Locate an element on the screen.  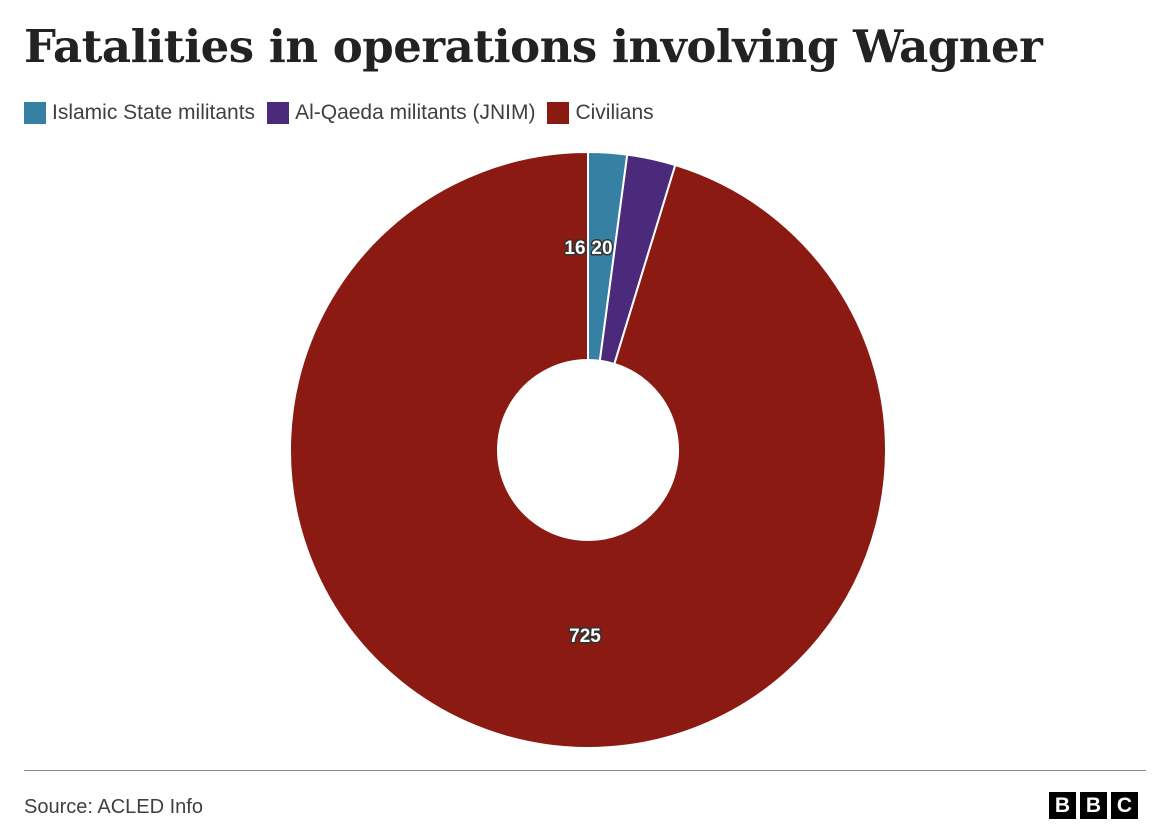
bbc-logo-letter-2: B is located at coordinates (1093, 805).